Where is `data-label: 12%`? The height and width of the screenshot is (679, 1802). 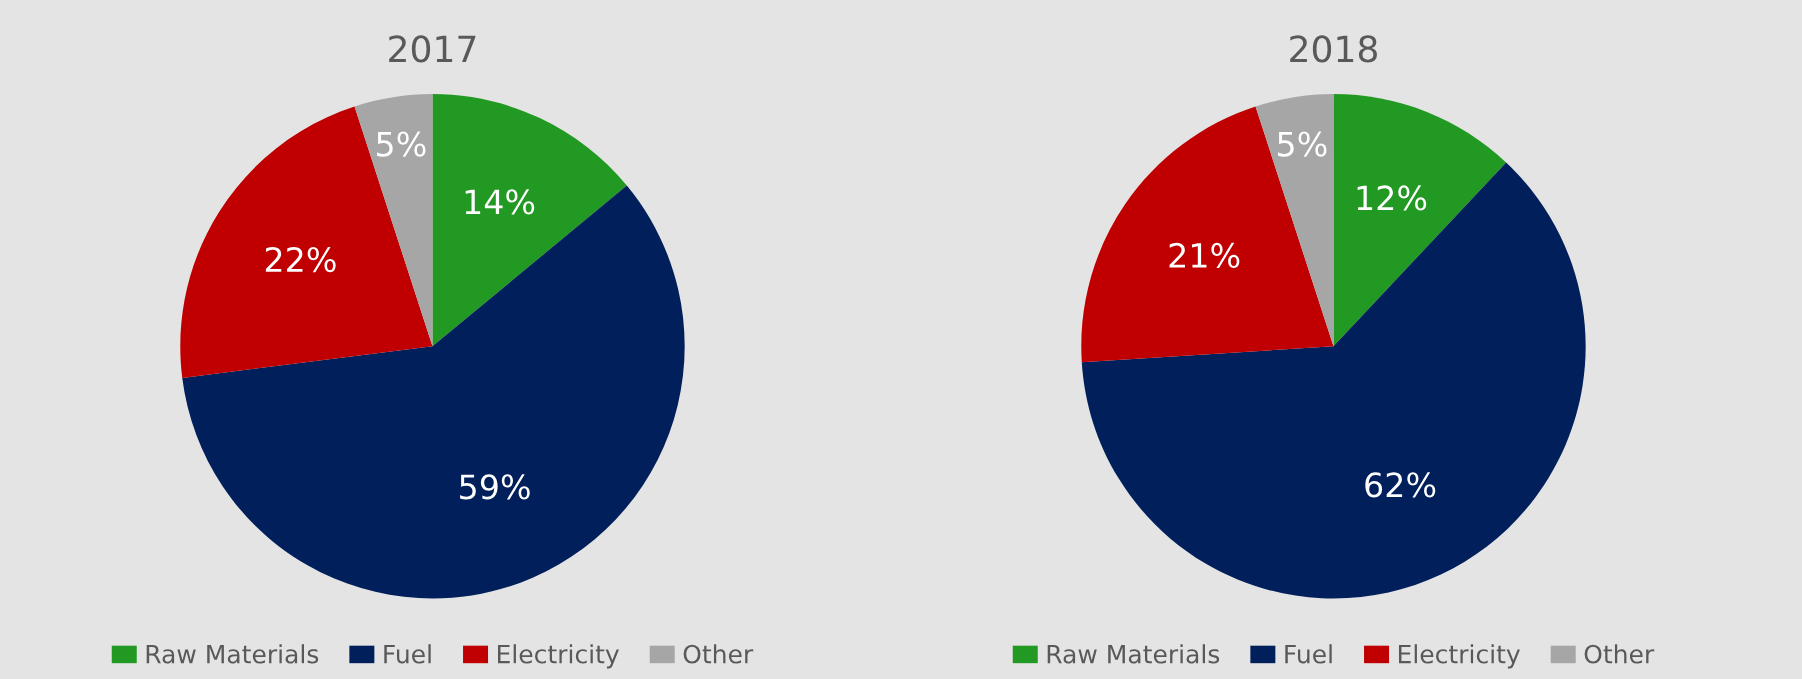 data-label: 12% is located at coordinates (1392, 198).